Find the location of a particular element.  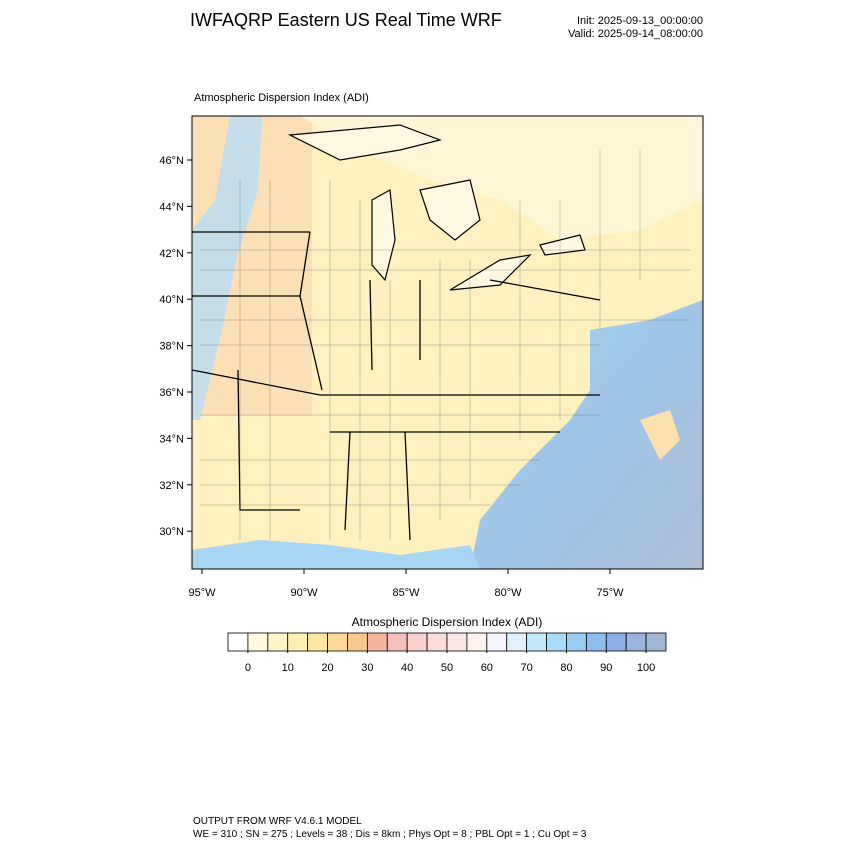

lat-tick-label: 44°N is located at coordinates (171, 207).